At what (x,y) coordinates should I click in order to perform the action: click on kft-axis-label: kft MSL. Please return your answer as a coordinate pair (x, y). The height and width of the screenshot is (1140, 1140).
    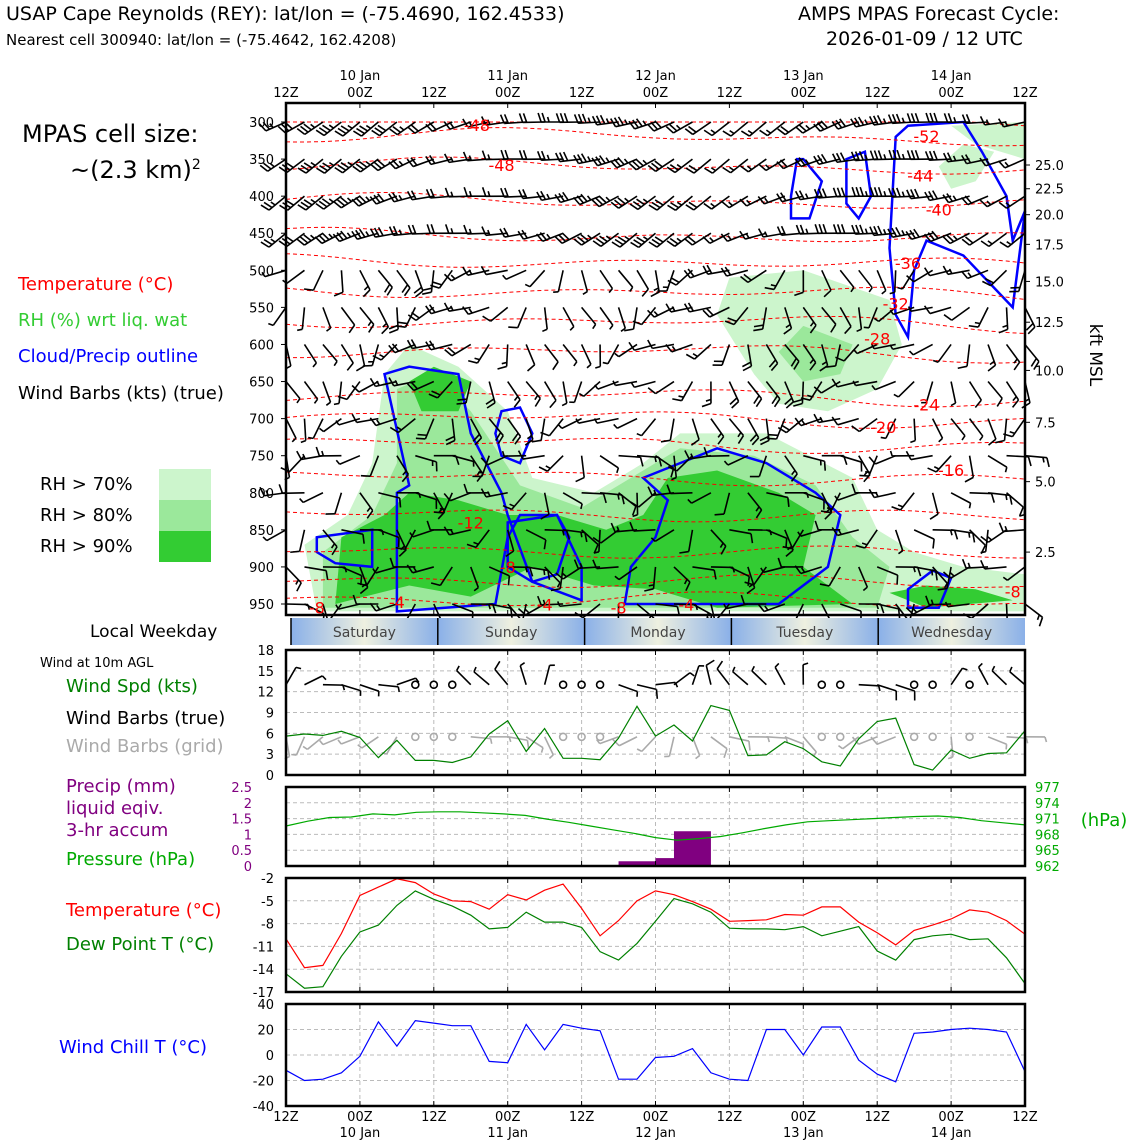
    Looking at the image, I should click on (1095, 355).